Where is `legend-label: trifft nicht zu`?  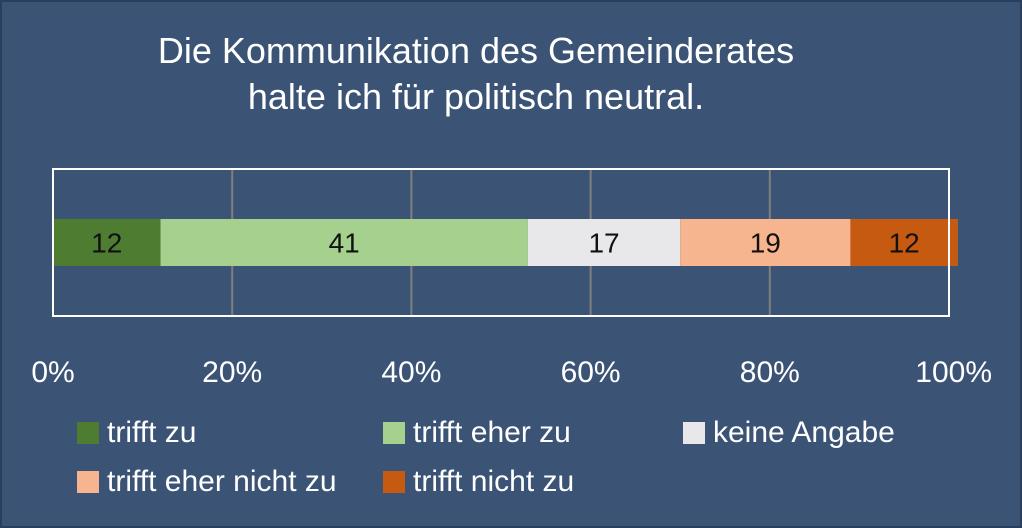
legend-label: trifft nicht zu is located at coordinates (494, 481).